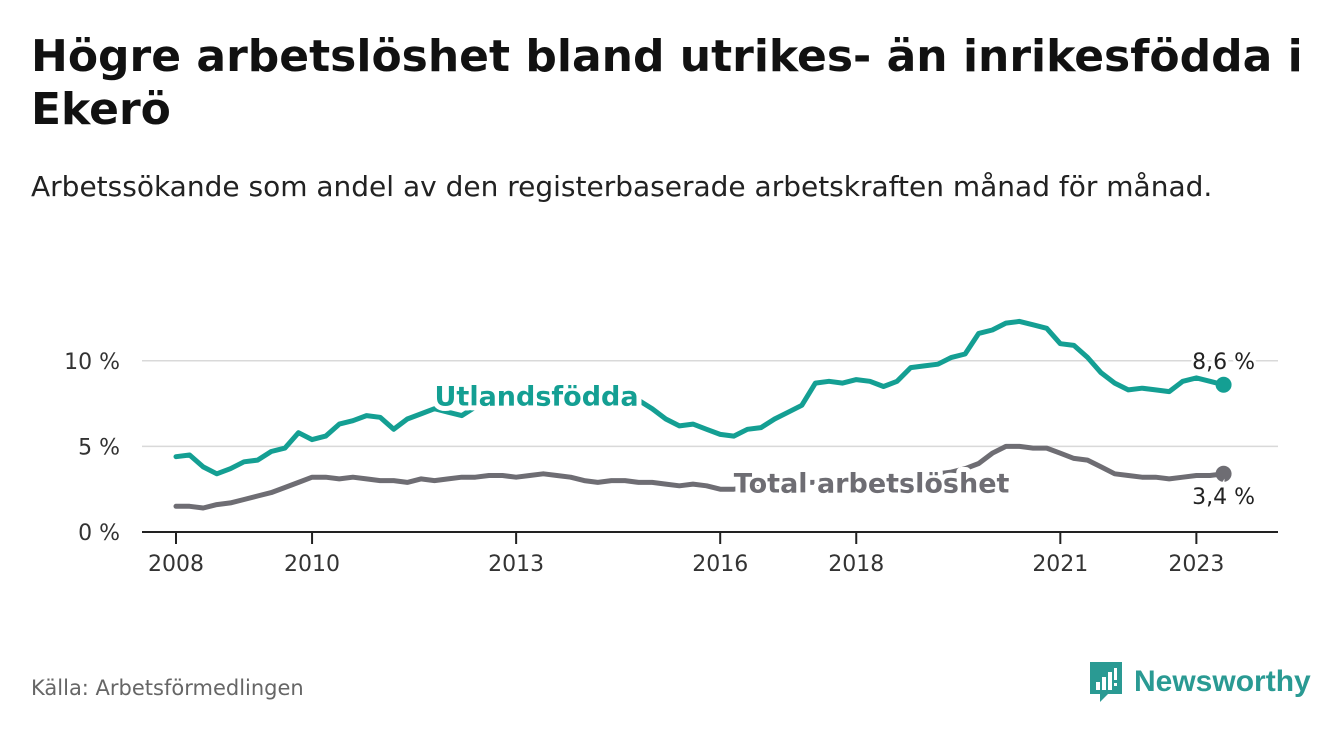 The width and height of the screenshot is (1340, 734). Describe the element at coordinates (516, 564) in the screenshot. I see `x-tick-label: 2013` at that location.